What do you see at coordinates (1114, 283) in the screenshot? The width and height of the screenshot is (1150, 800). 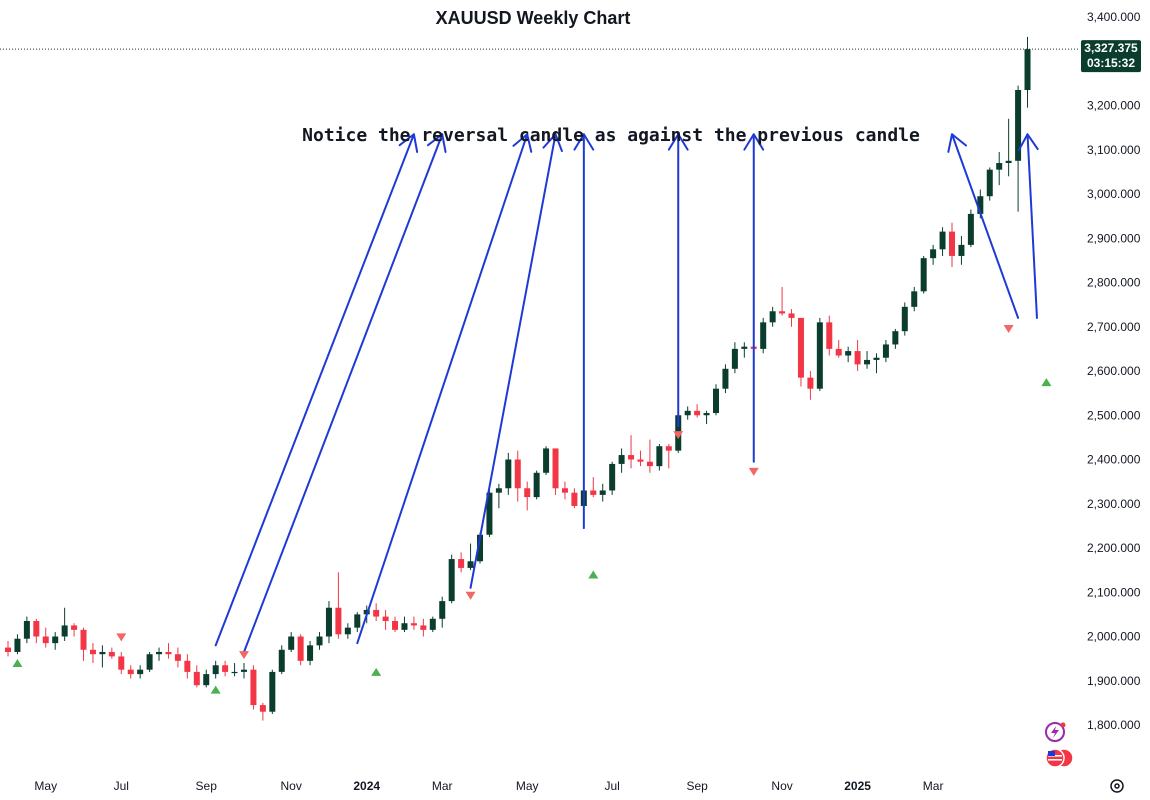 I see `y-tick-label: 2,800.000` at bounding box center [1114, 283].